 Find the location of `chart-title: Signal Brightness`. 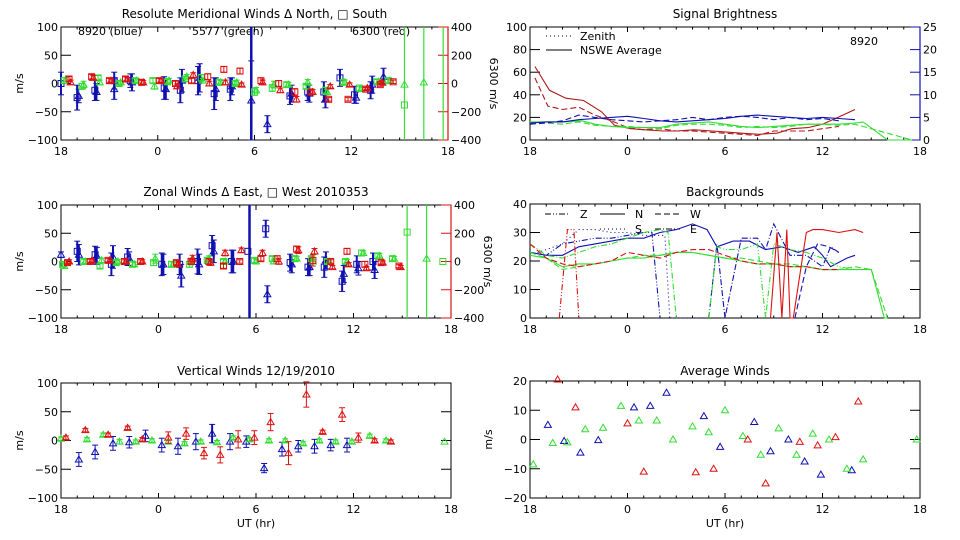

chart-title: Signal Brightness is located at coordinates (725, 14).